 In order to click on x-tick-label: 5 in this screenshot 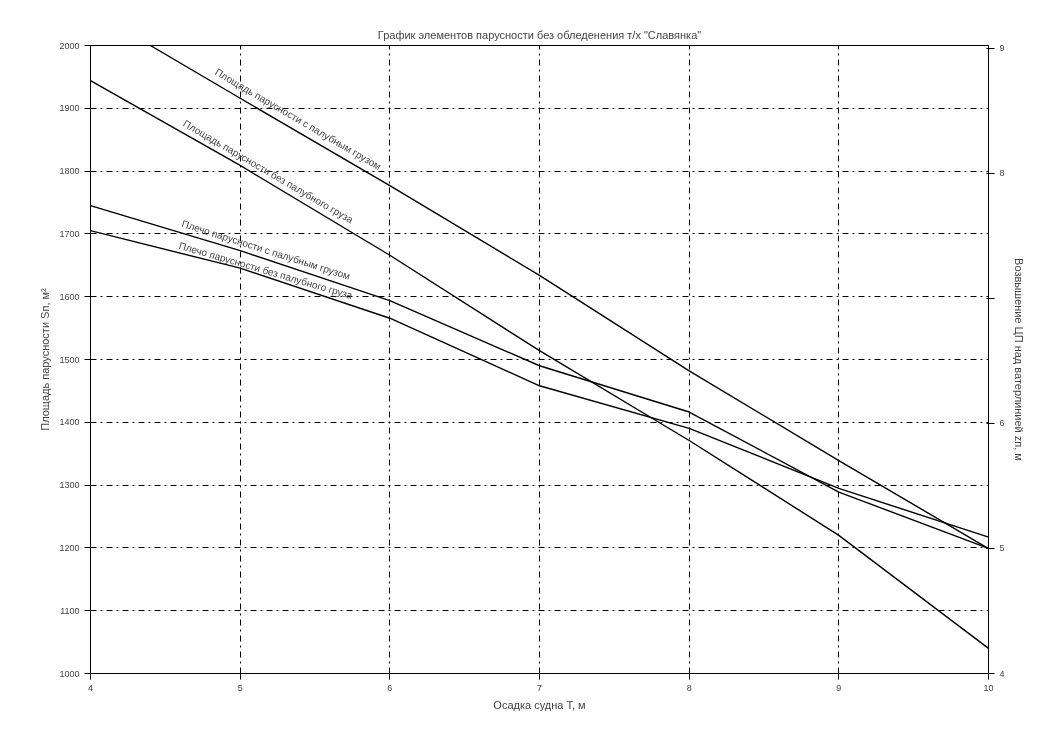, I will do `click(240, 687)`.